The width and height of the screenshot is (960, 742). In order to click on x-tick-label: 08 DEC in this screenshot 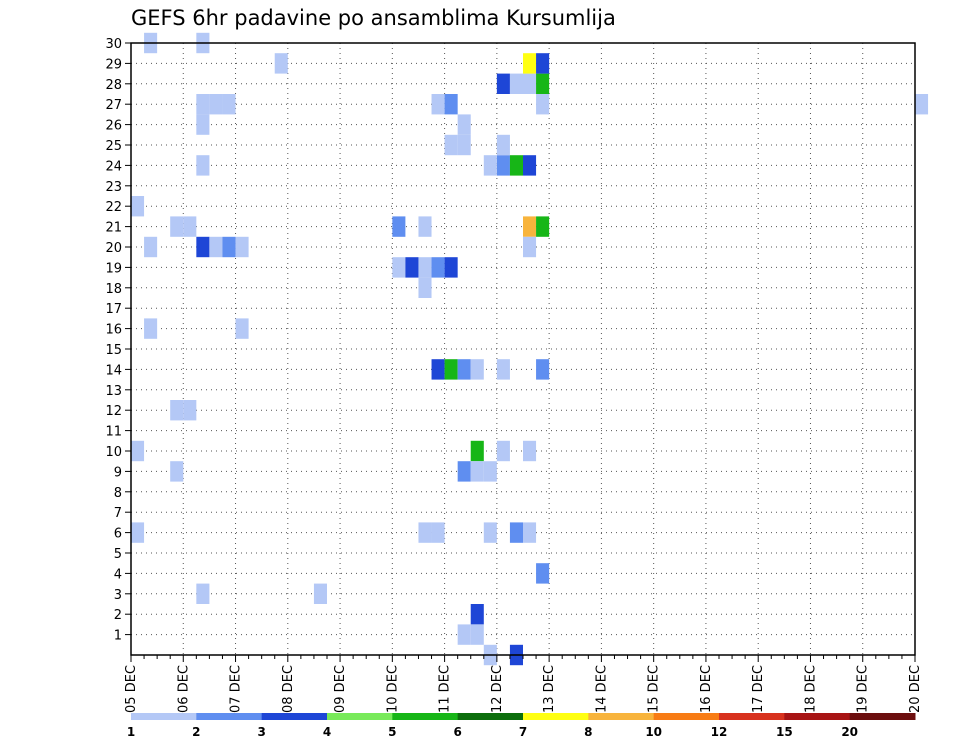, I will do `click(288, 689)`.